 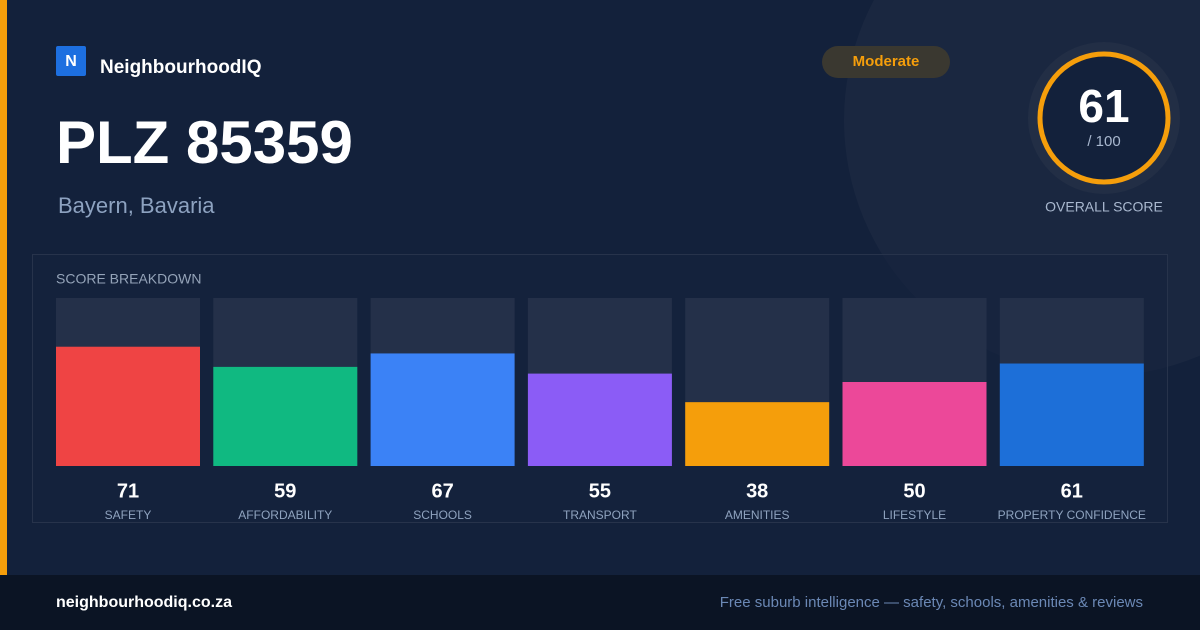 I want to click on breakdown-title: SCORE BREAKDOWN, so click(x=128, y=279).